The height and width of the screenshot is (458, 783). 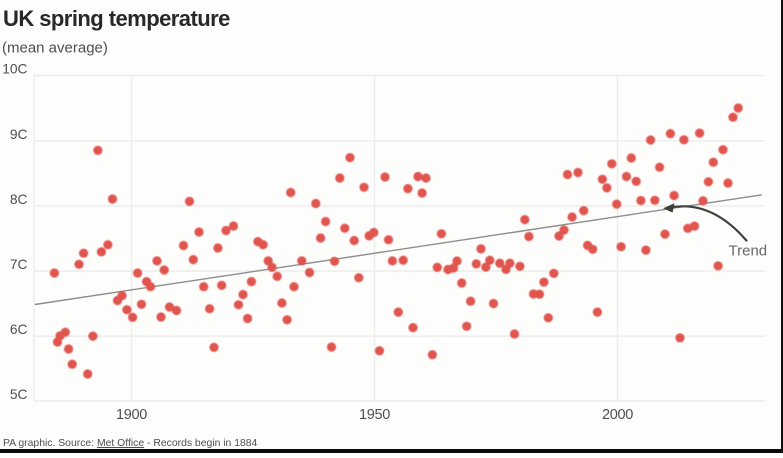 What do you see at coordinates (19, 199) in the screenshot?
I see `svg-text: 8C` at bounding box center [19, 199].